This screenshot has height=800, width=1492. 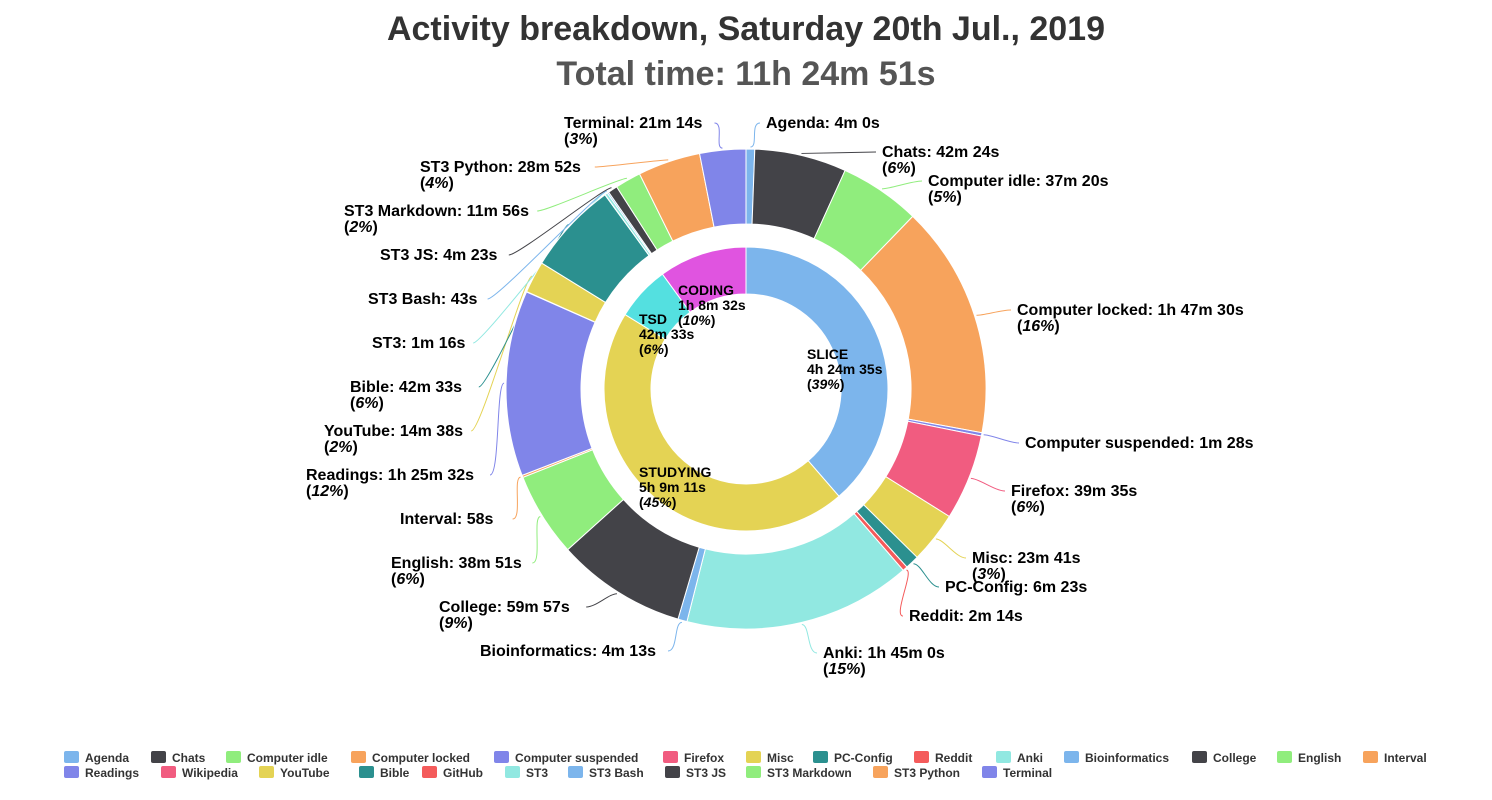 What do you see at coordinates (367, 403) in the screenshot?
I see `data-label-percent-bible: (6%)` at bounding box center [367, 403].